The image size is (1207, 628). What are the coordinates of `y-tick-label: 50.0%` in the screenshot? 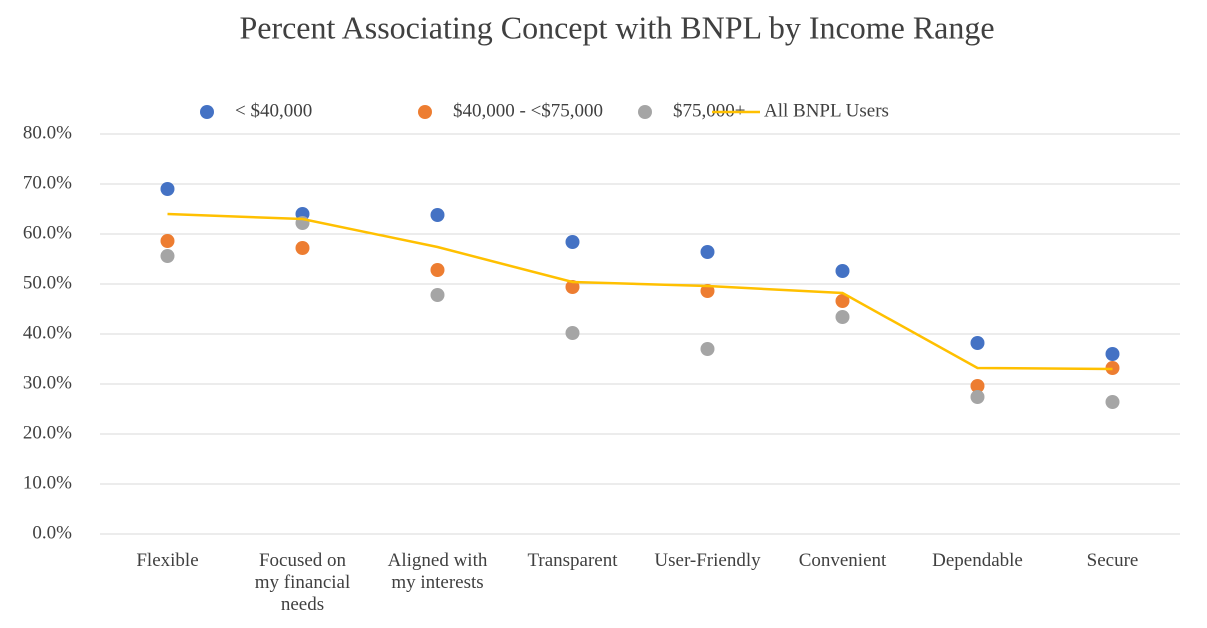 It's located at (47, 282).